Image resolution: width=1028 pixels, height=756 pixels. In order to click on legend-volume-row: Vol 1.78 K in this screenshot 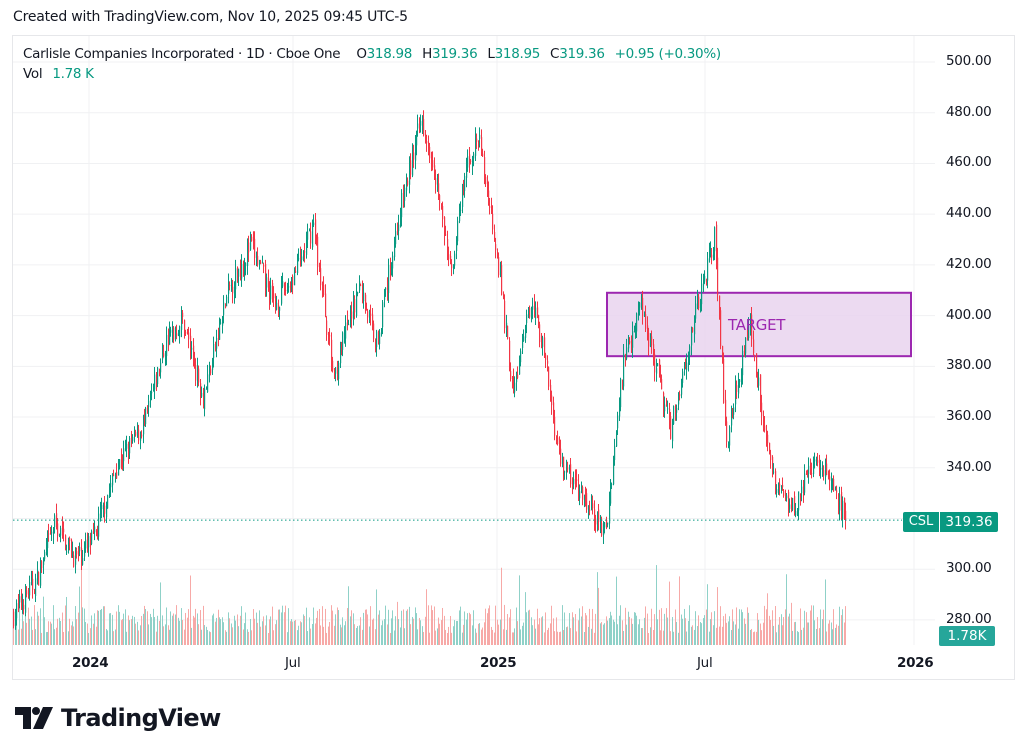, I will do `click(58, 74)`.